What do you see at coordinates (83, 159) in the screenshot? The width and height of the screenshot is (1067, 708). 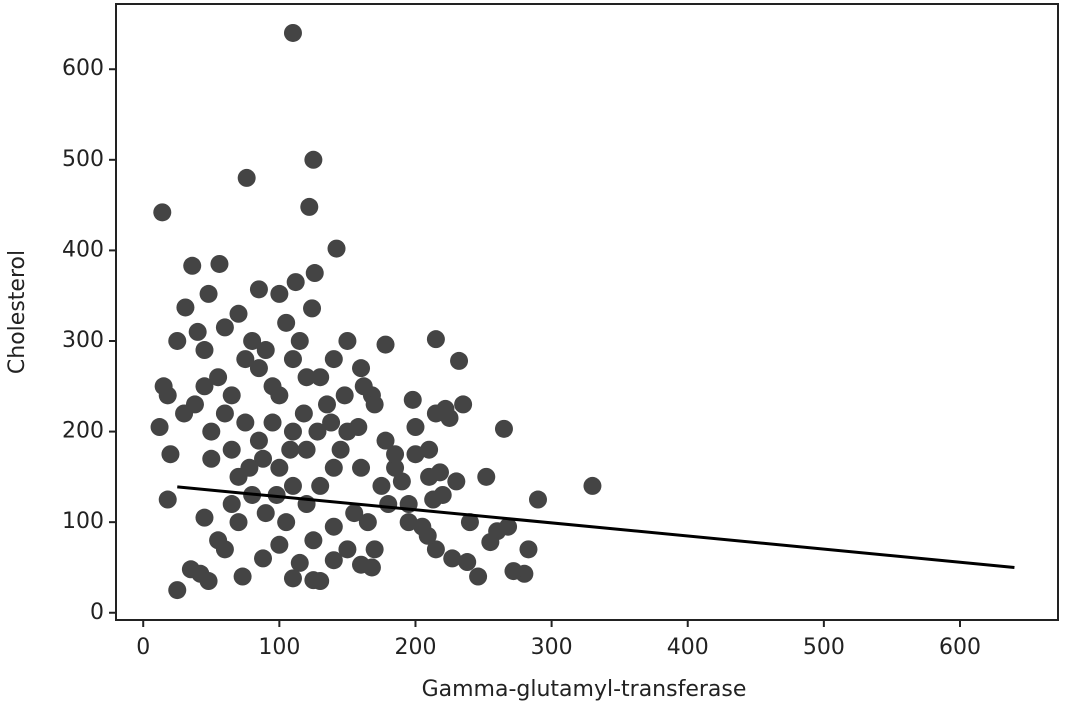 I see `y-tick-label: 500` at bounding box center [83, 159].